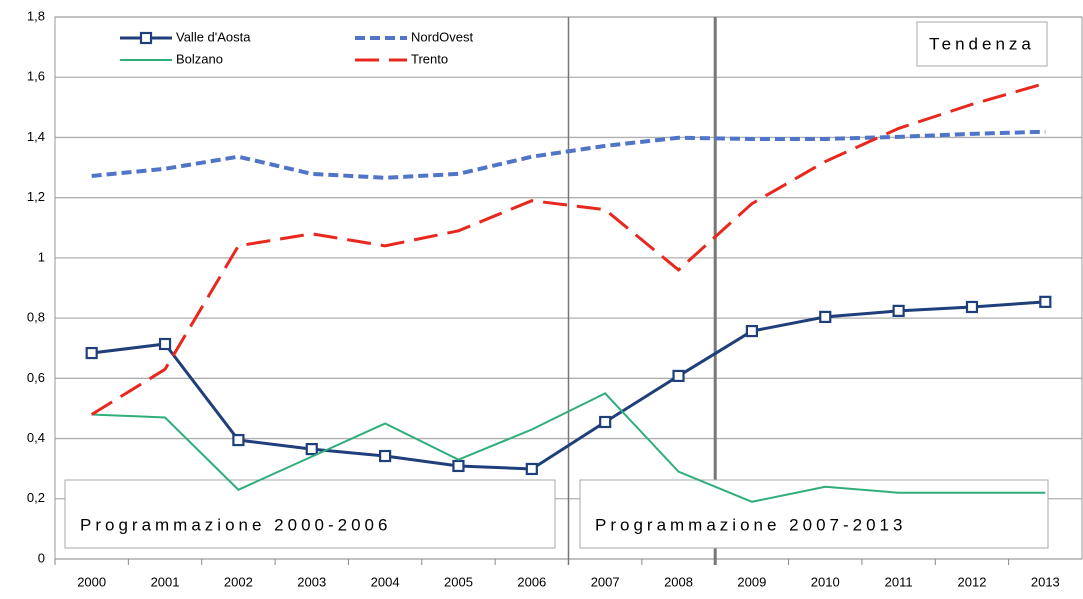 The width and height of the screenshot is (1083, 599). I want to click on y-tick-label: 0,8, so click(36, 317).